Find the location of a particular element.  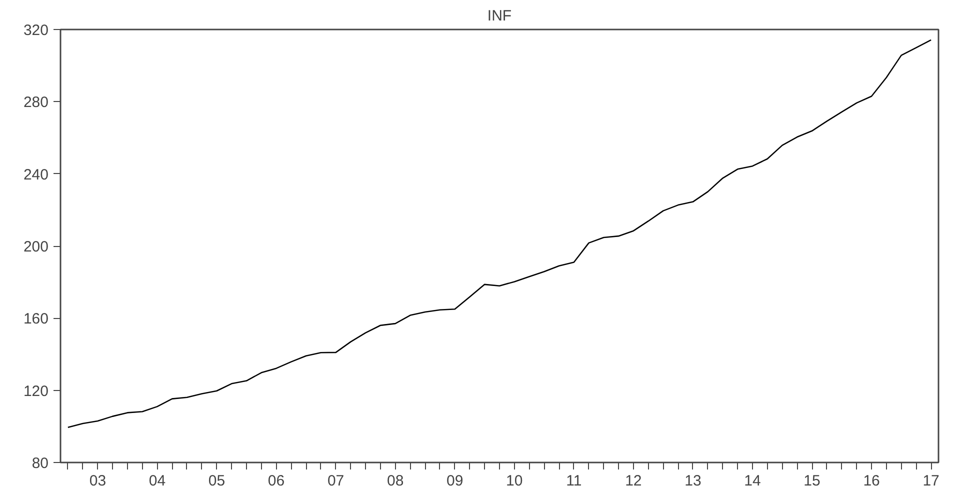

x-tick-label: 10 is located at coordinates (514, 481).